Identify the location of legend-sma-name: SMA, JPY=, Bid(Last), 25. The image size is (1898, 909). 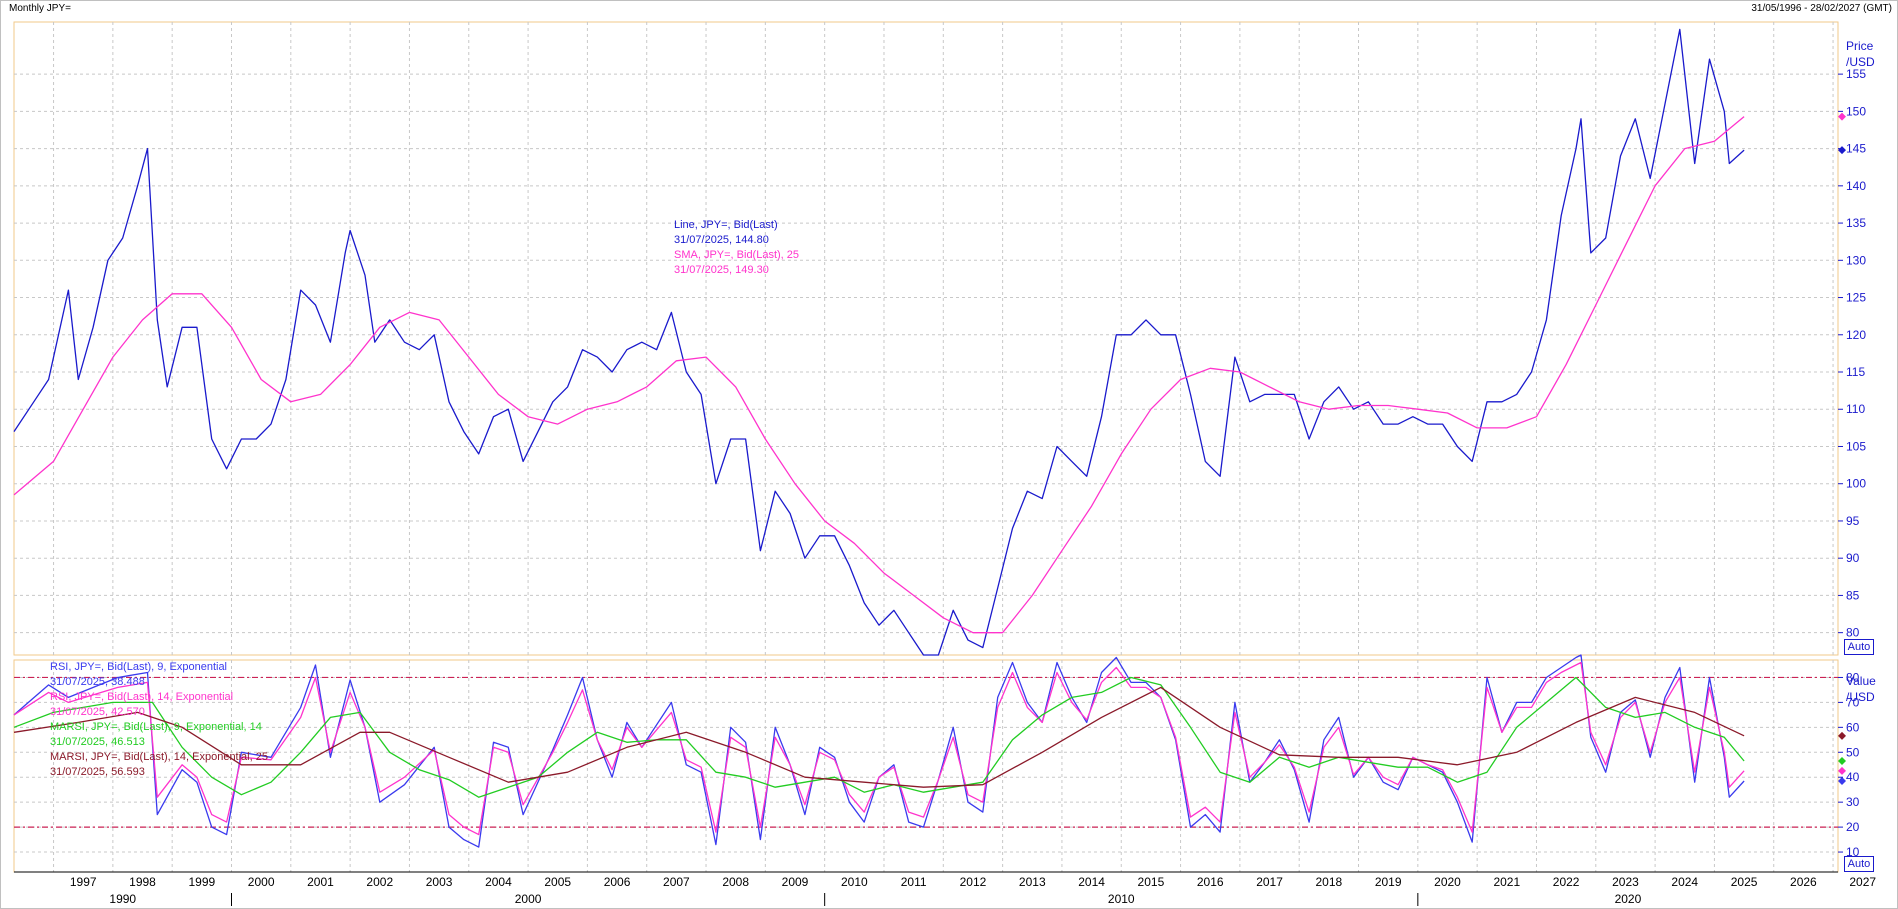
(736, 255).